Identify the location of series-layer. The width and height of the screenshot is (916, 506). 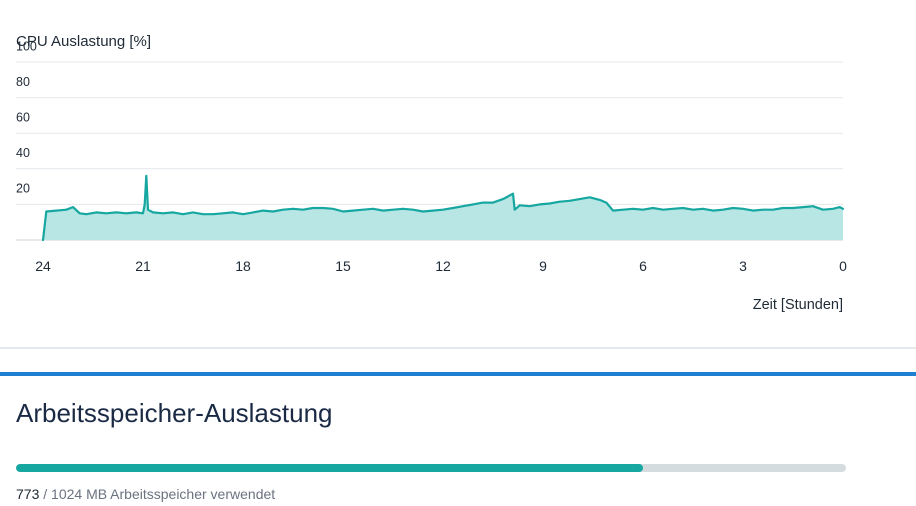
(443, 208).